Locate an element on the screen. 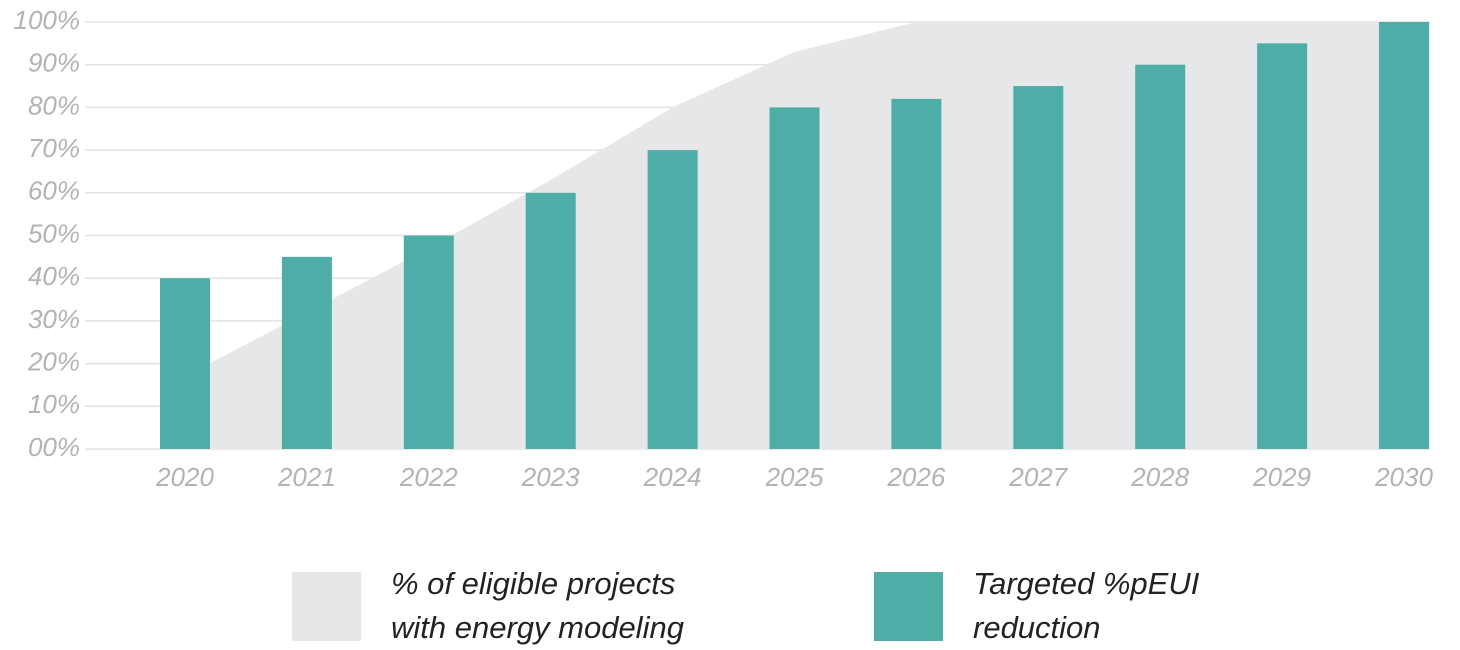 This screenshot has width=1460, height=650. x-tick-label: 2028 is located at coordinates (1159, 477).